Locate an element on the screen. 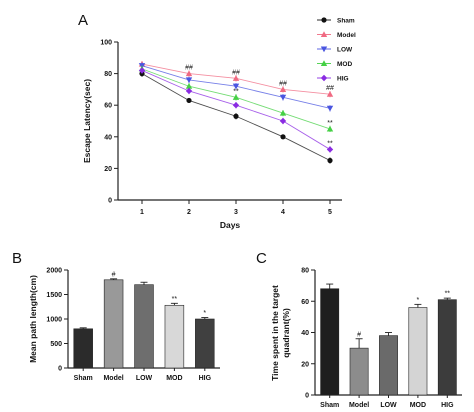  panel-b-x-tick-label: LOW is located at coordinates (144, 378).